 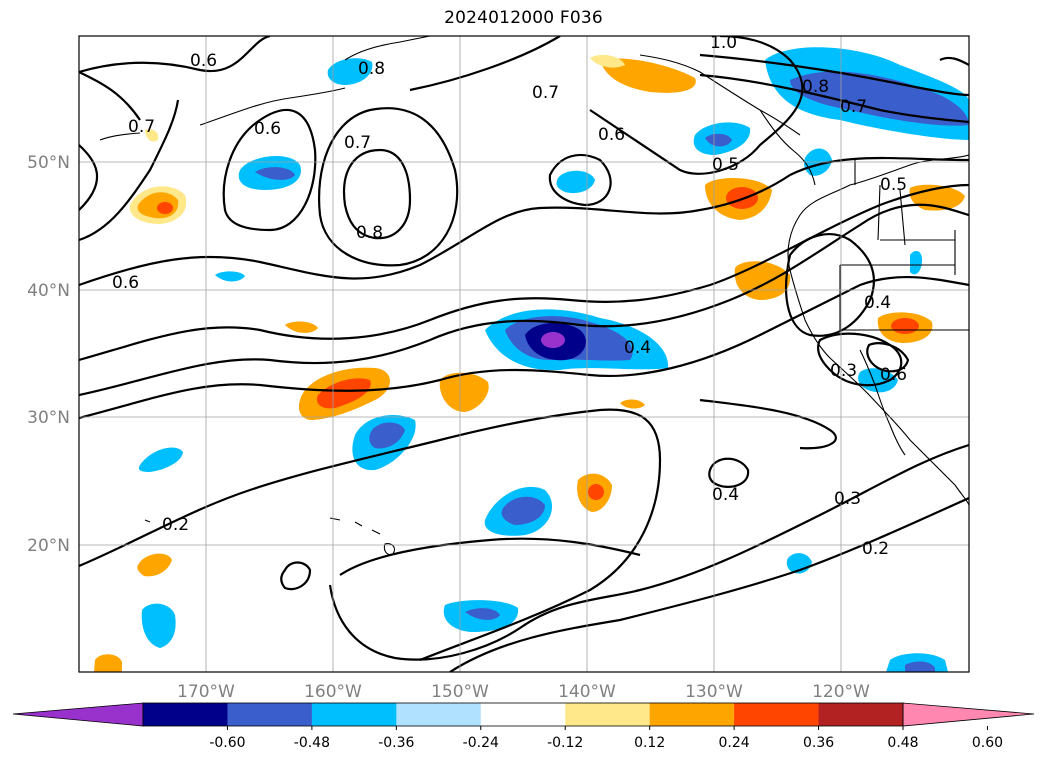 What do you see at coordinates (734, 743) in the screenshot?
I see `colorbar-tick-label: 0.24` at bounding box center [734, 743].